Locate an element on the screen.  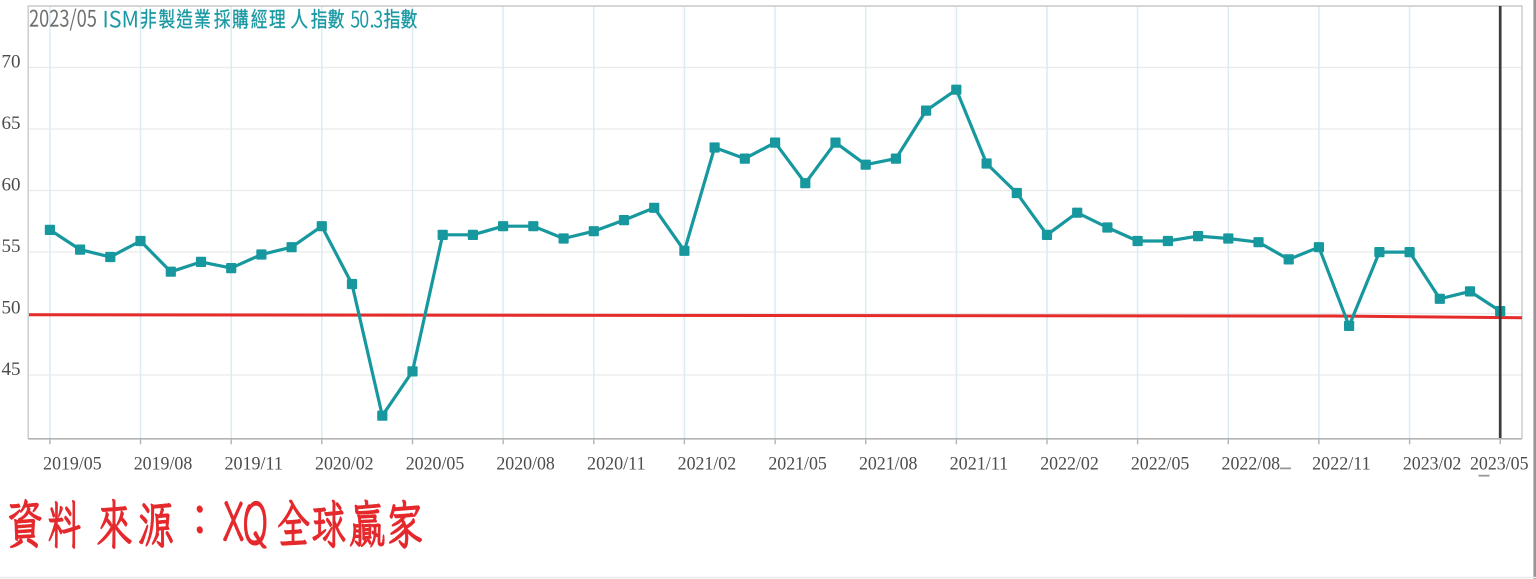
svg-text: 60 is located at coordinates (11, 185).